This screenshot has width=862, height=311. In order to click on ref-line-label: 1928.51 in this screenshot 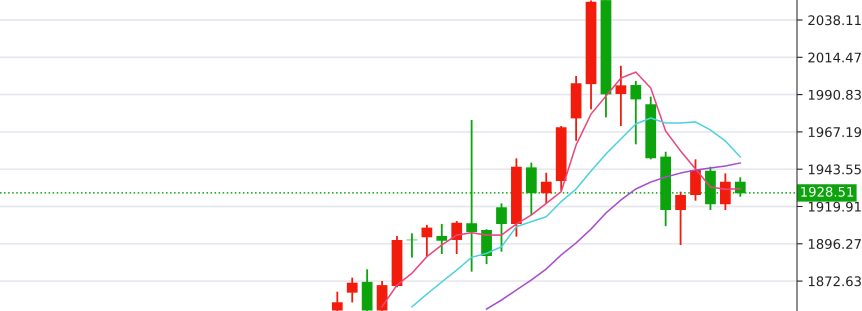, I will do `click(827, 191)`.